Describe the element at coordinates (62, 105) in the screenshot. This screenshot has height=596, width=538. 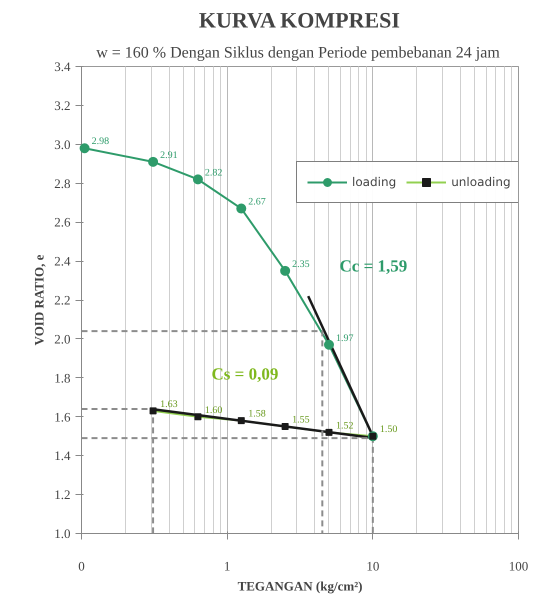
I see `y-tick-label: 3.2` at that location.